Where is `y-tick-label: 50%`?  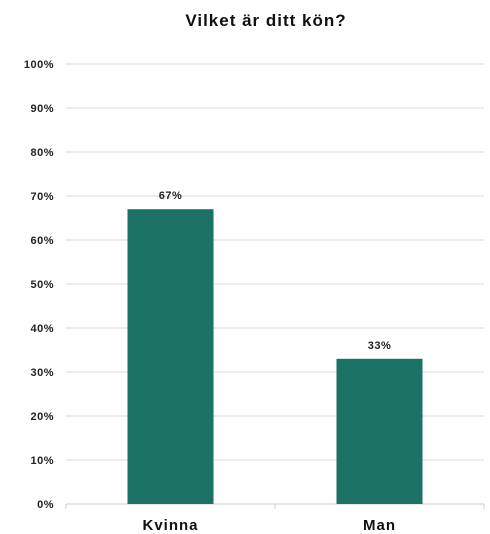 y-tick-label: 50% is located at coordinates (42, 285).